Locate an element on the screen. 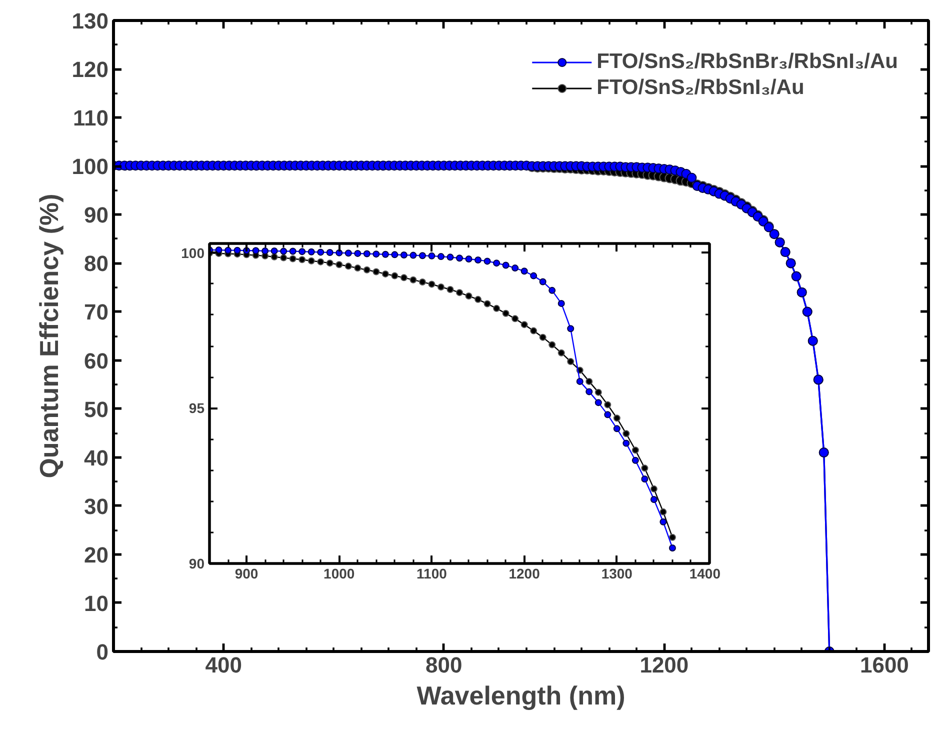 The height and width of the screenshot is (744, 932). y-tick-label: 20 is located at coordinates (96, 555).